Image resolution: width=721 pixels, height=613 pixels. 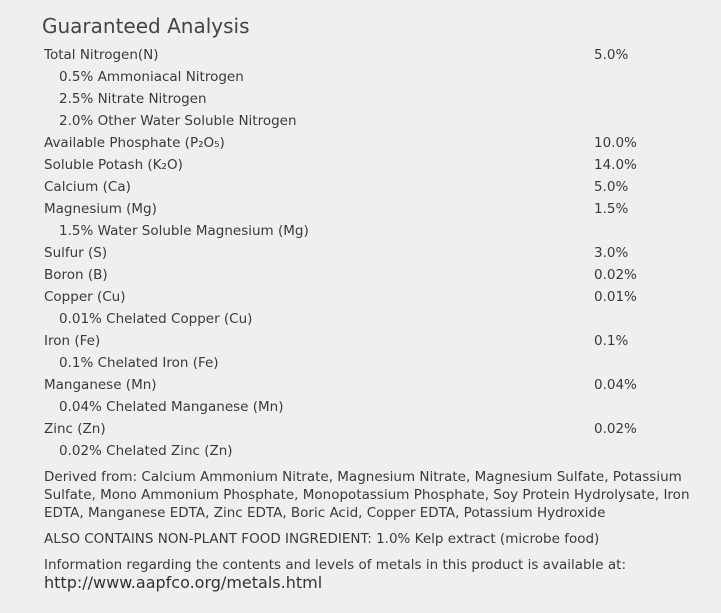 What do you see at coordinates (151, 77) in the screenshot?
I see `detail-label: 0.5% Ammoniacal Nitrogen` at bounding box center [151, 77].